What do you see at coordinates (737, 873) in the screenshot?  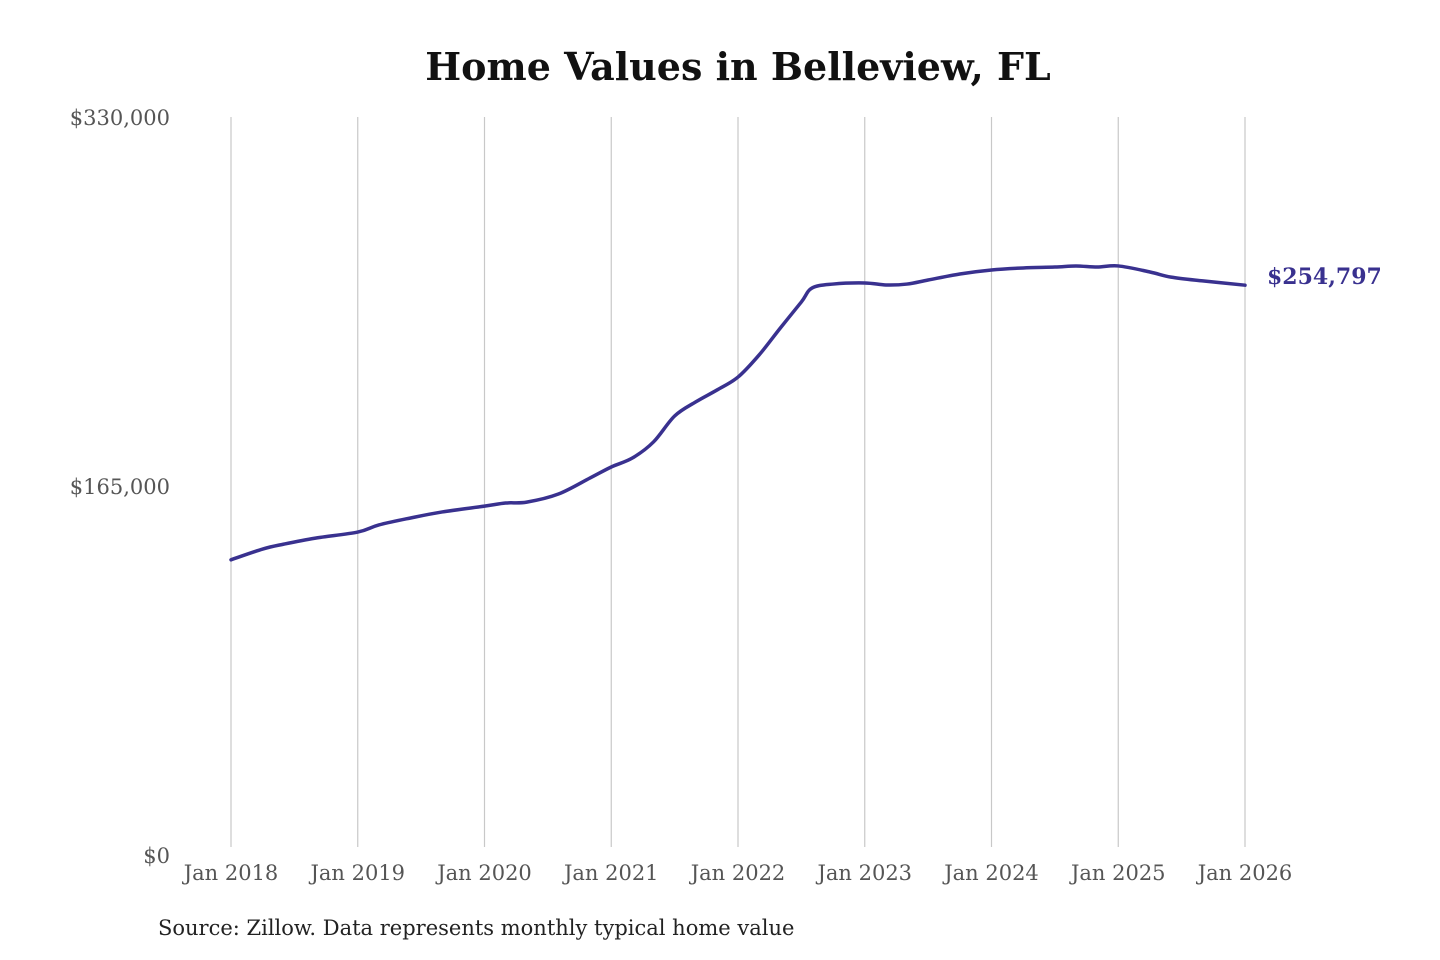 I see `x-tick-label: Jan 2022` at bounding box center [737, 873].